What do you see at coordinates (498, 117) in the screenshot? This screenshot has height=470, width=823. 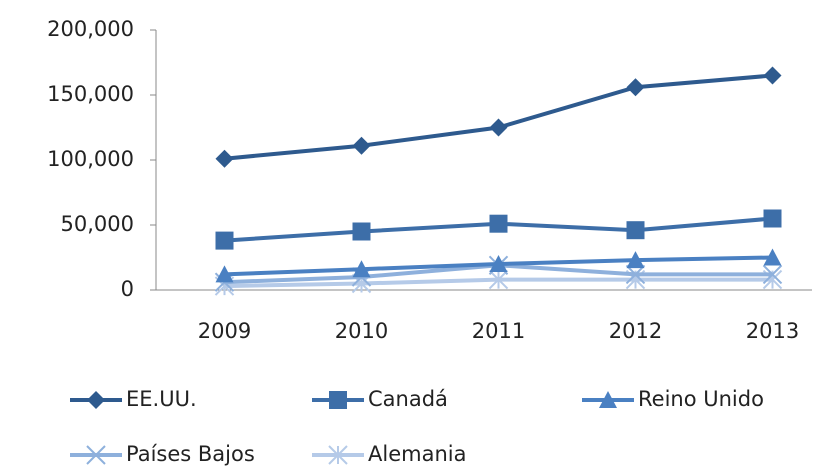 I see `series-line` at bounding box center [498, 117].